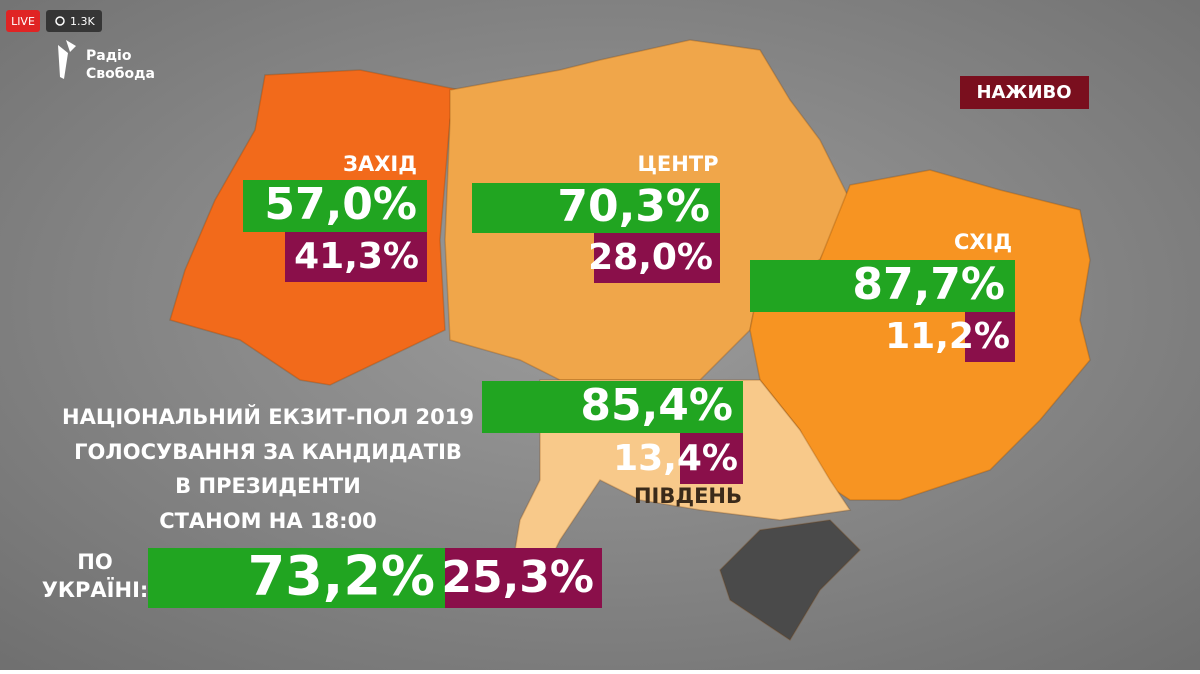 The height and width of the screenshot is (674, 1200). What do you see at coordinates (517, 577) in the screenshot?
I see `purple-value: 25,3%` at bounding box center [517, 577].